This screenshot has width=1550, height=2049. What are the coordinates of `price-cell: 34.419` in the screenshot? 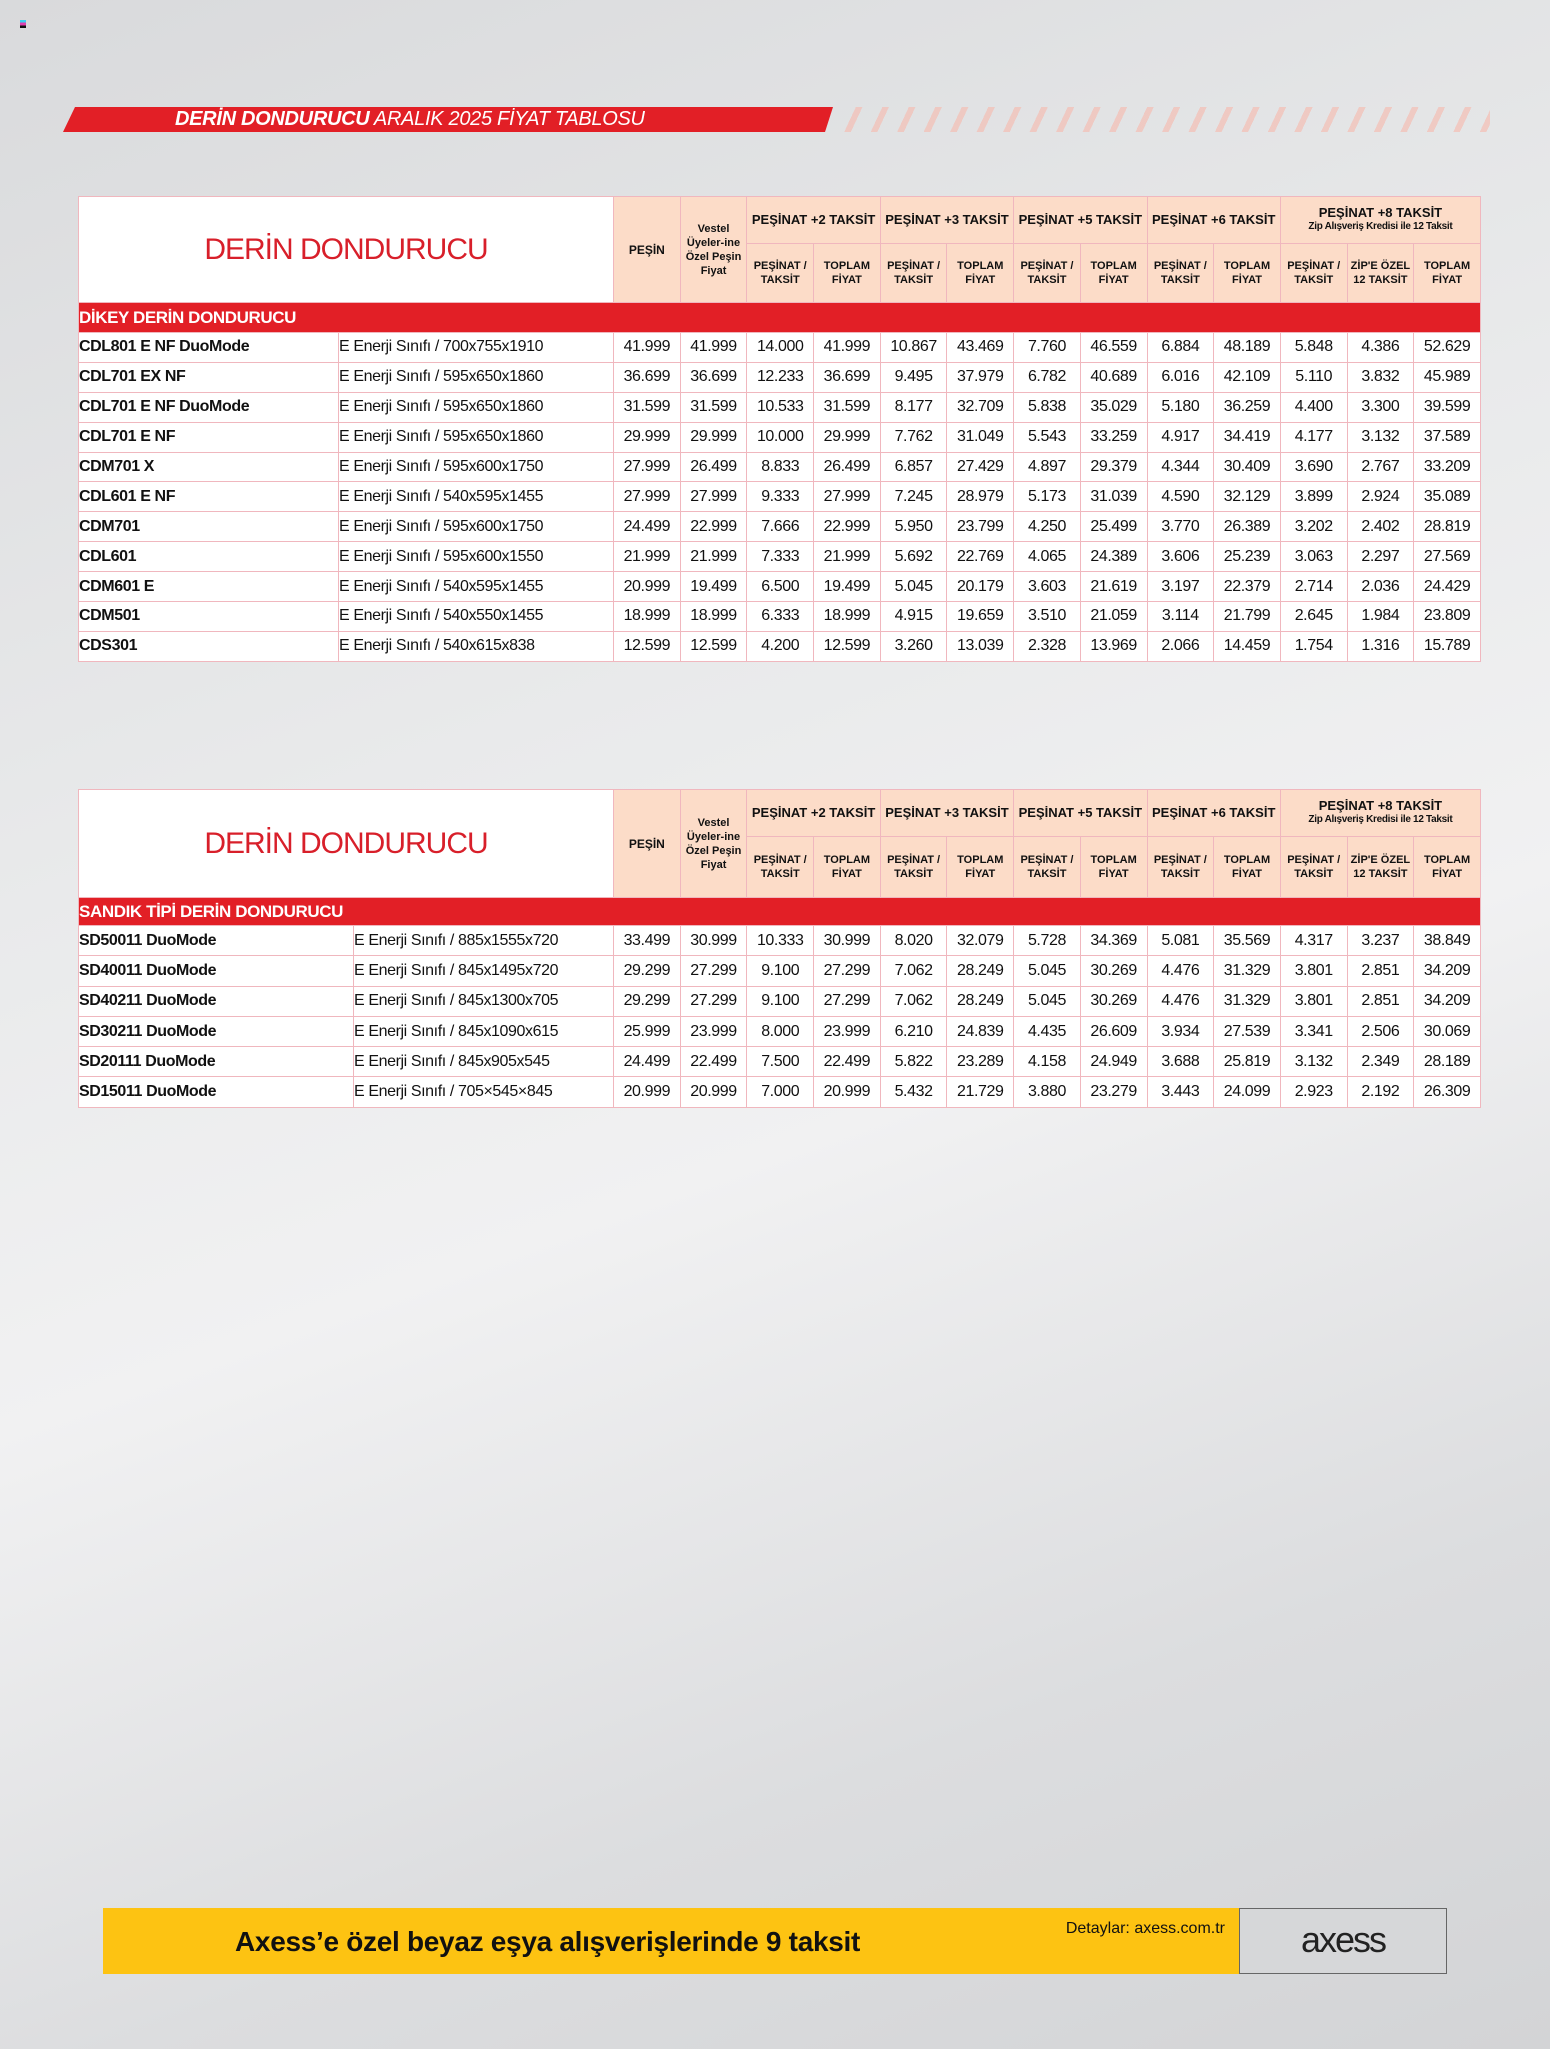 It's located at (1247, 437).